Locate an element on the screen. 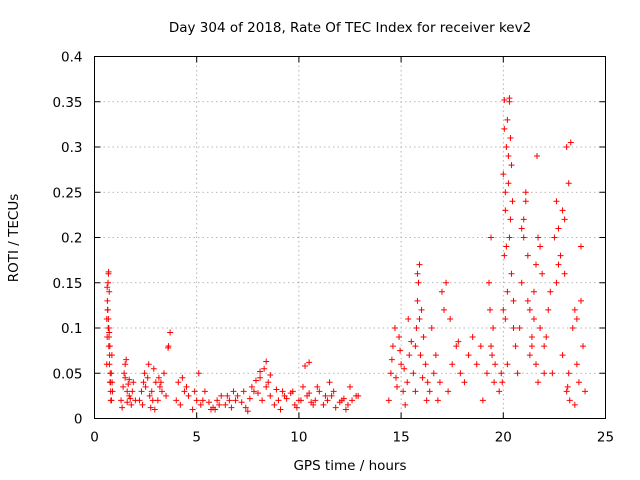  y-tick-label: 0 is located at coordinates (78, 420).